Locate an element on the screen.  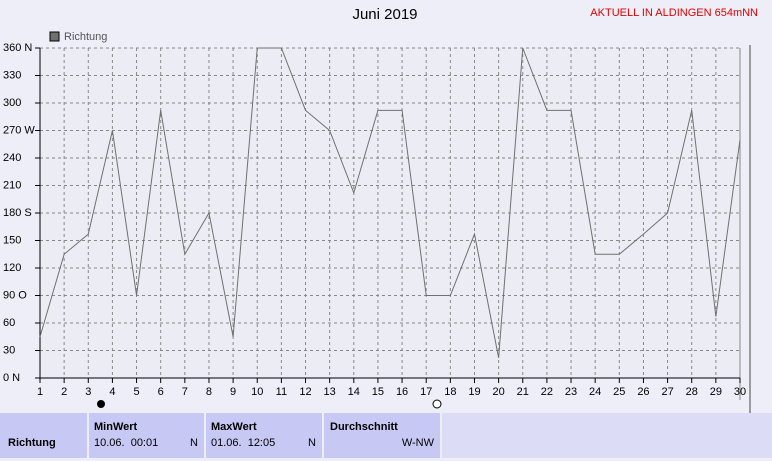
x-tick-label: 14 is located at coordinates (354, 392).